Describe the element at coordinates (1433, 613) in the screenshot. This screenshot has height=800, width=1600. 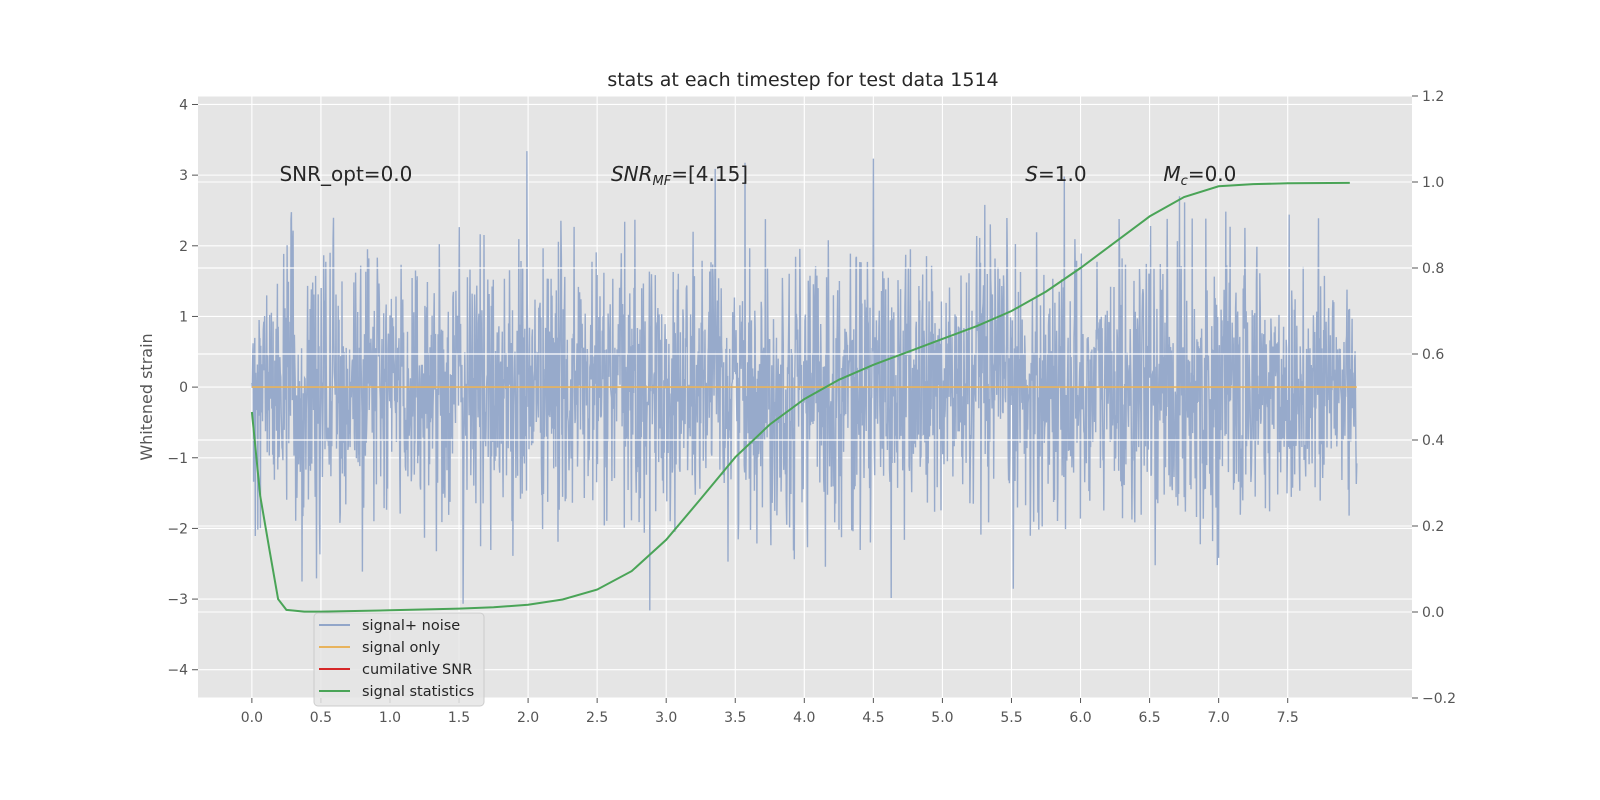
I see `y2-tick-label: 0.0` at that location.